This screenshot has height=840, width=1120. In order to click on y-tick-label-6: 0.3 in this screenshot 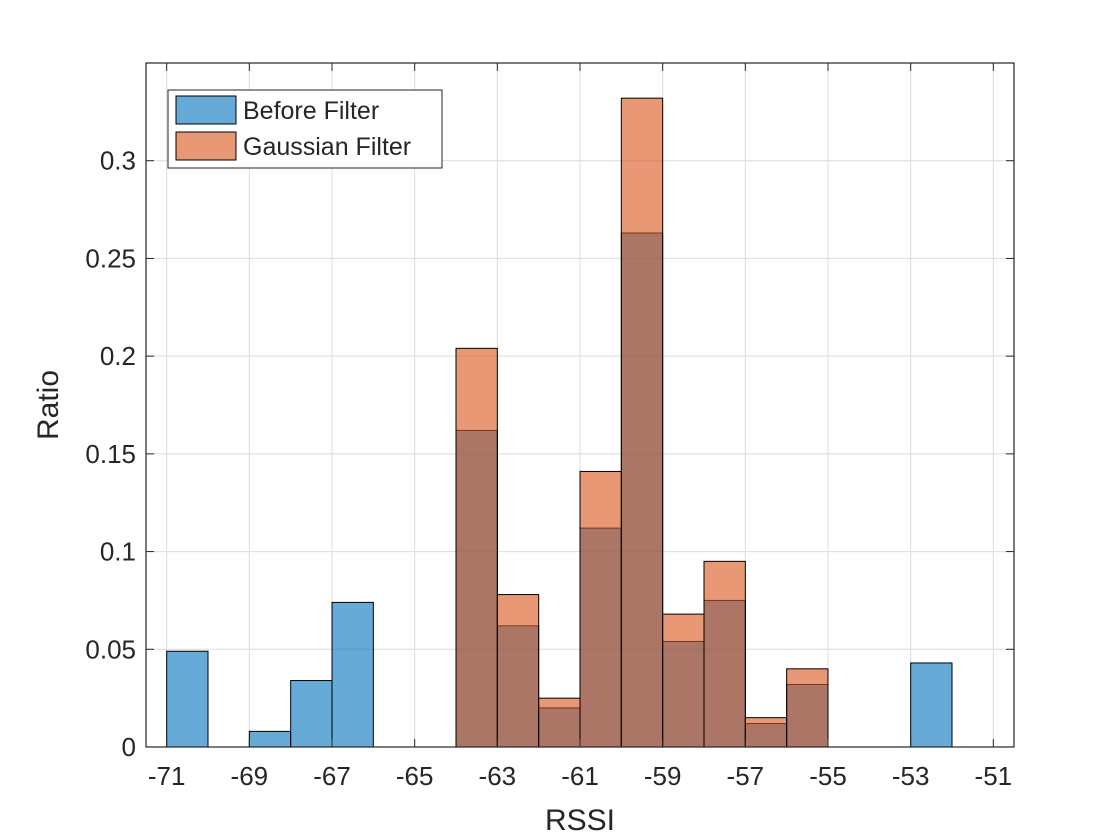, I will do `click(118, 161)`.